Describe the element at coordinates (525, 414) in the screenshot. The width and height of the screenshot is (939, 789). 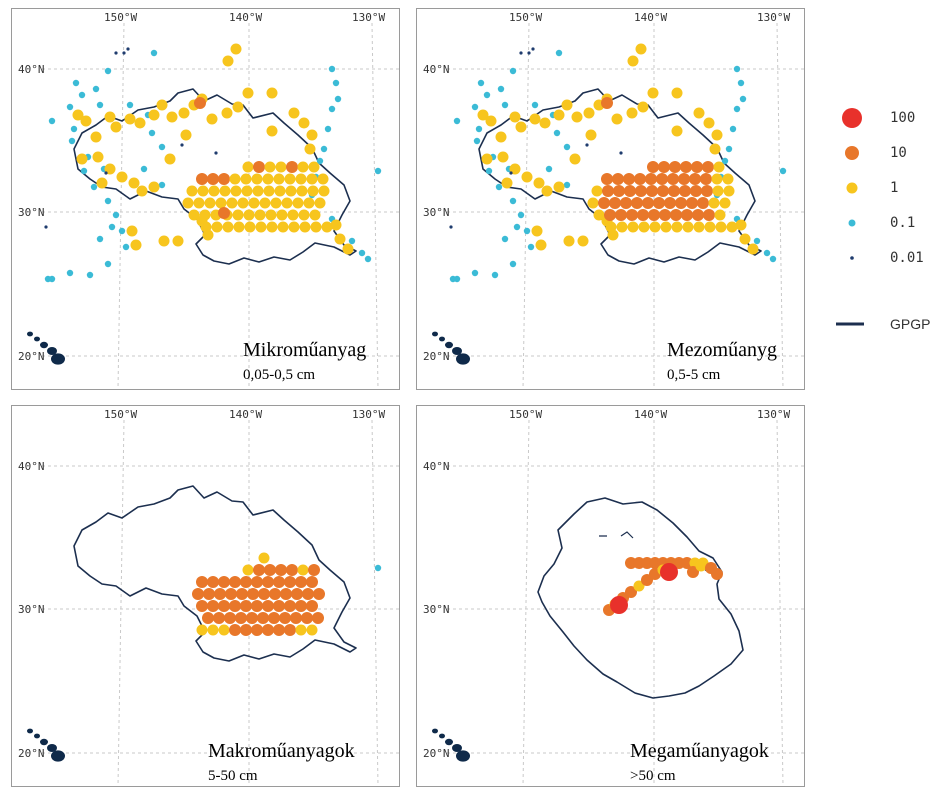
I see `longitude-label: 150°W` at that location.